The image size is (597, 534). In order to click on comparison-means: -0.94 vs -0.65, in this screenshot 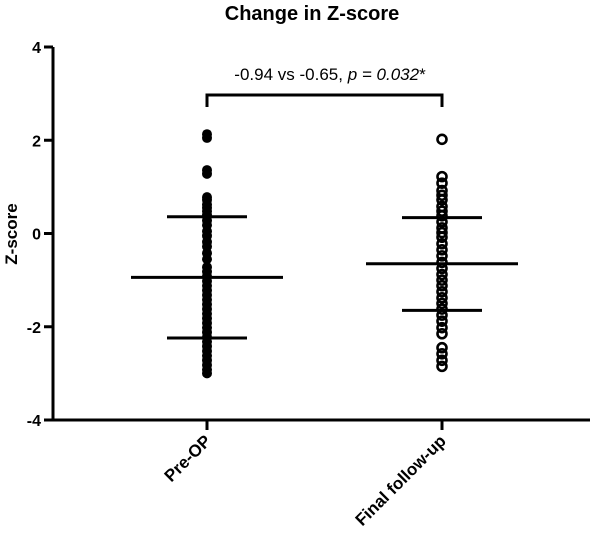, I will do `click(290, 74)`.